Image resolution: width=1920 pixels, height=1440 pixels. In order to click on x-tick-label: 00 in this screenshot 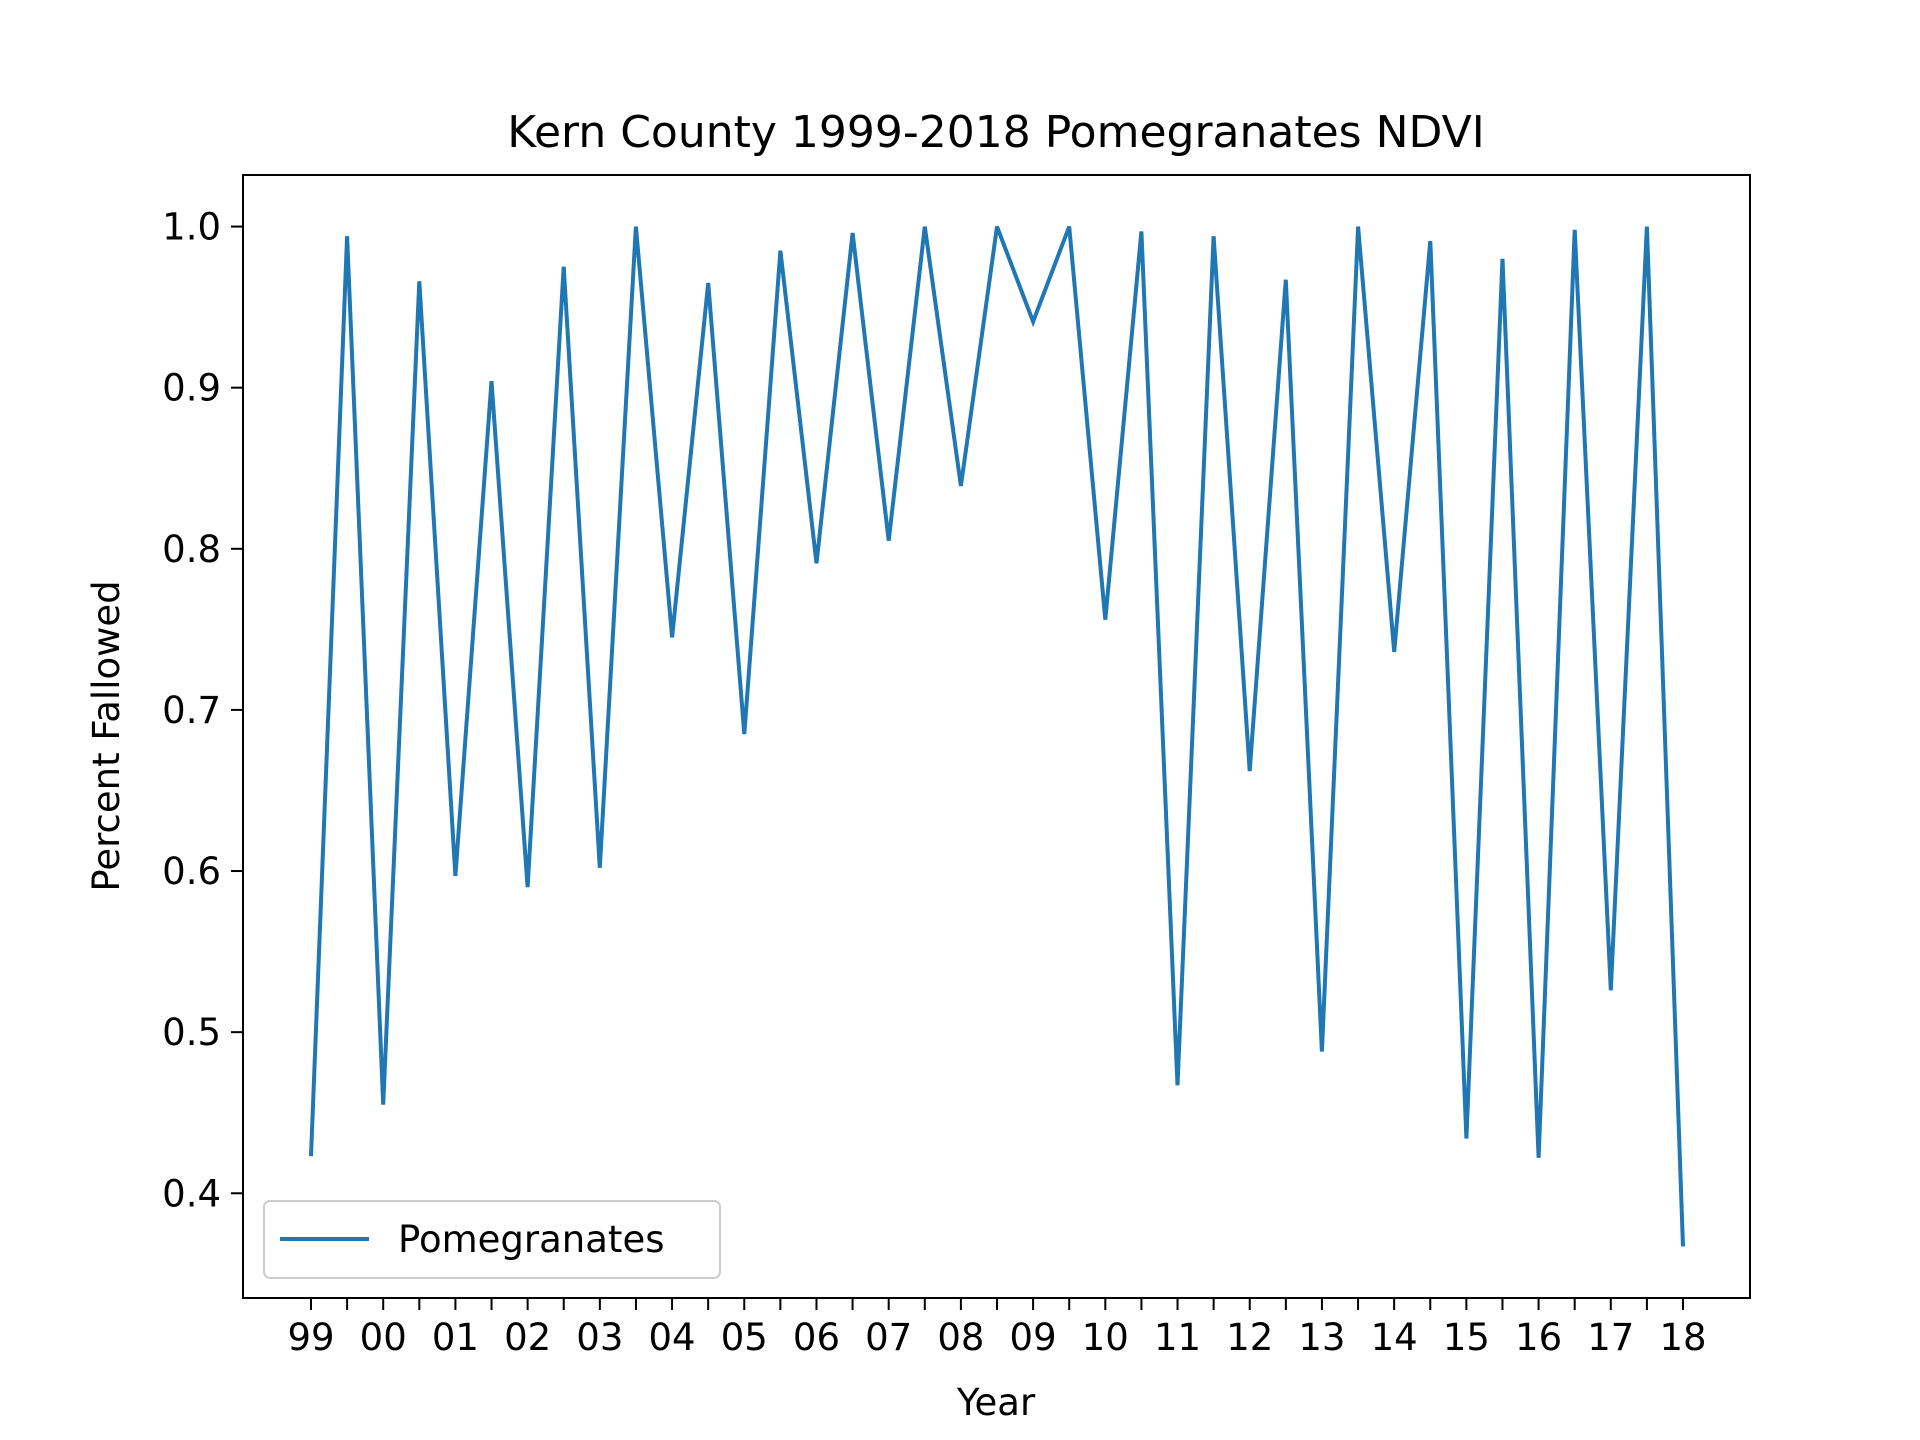, I will do `click(383, 1337)`.